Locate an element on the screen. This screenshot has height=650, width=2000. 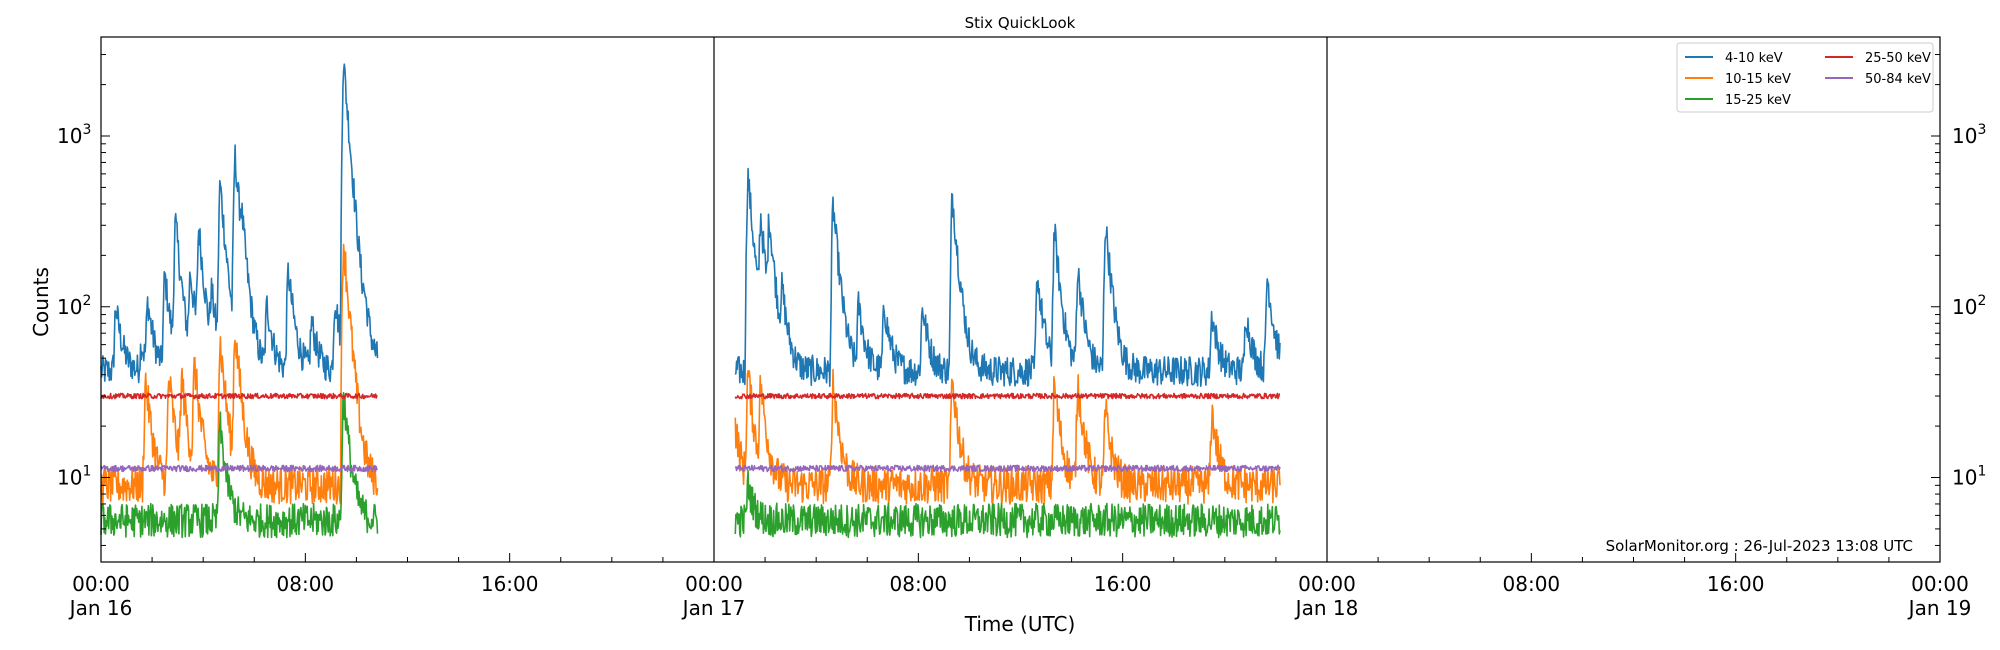
series-15-25-kev is located at coordinates (690, 465).